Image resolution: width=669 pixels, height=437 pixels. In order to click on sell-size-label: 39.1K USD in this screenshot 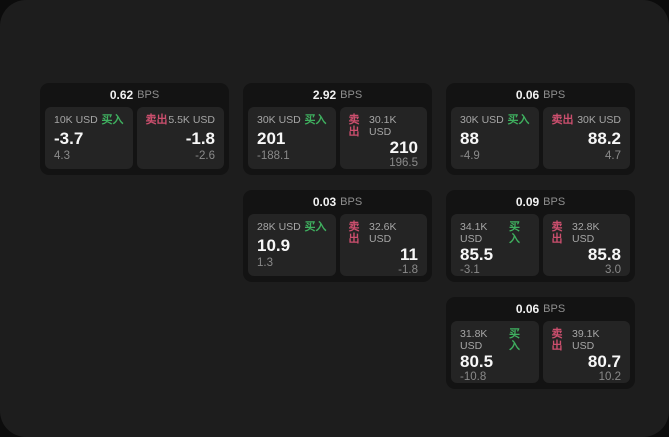, I will do `click(586, 340)`.